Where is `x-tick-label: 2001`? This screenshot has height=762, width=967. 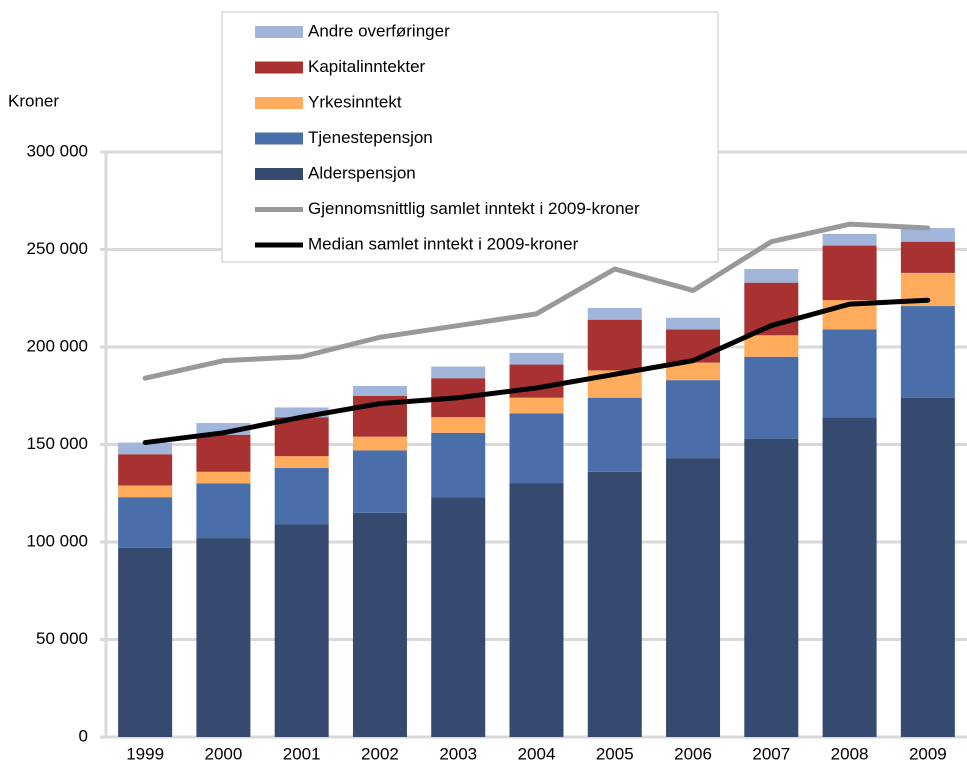
x-tick-label: 2001 is located at coordinates (302, 753).